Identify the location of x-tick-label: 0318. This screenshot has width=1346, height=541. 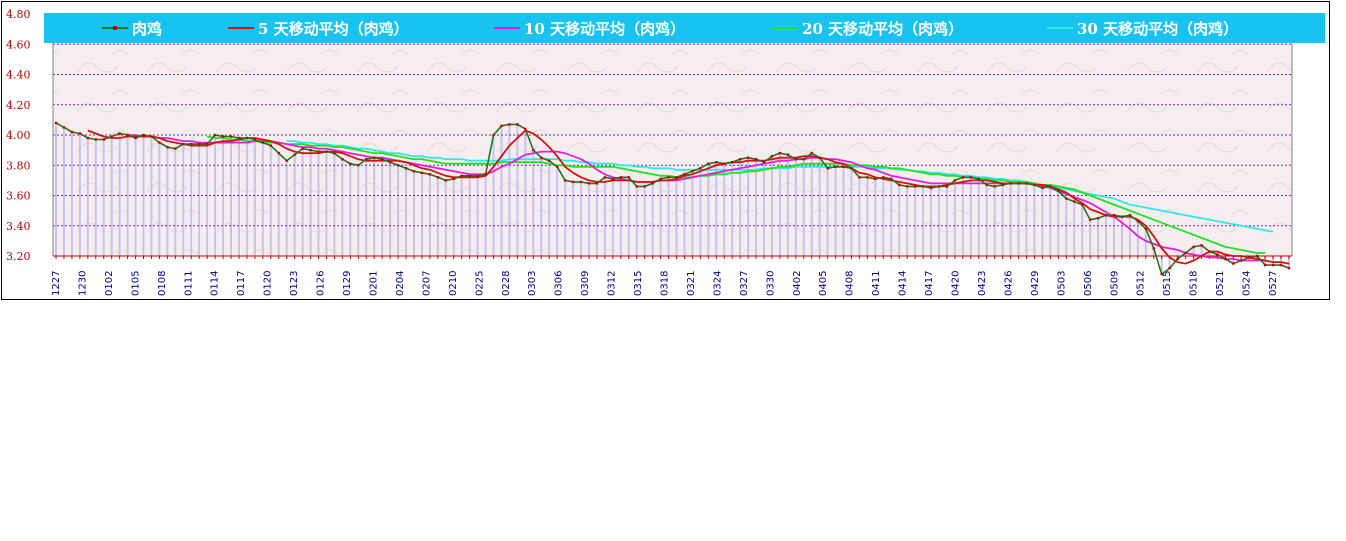
(665, 283).